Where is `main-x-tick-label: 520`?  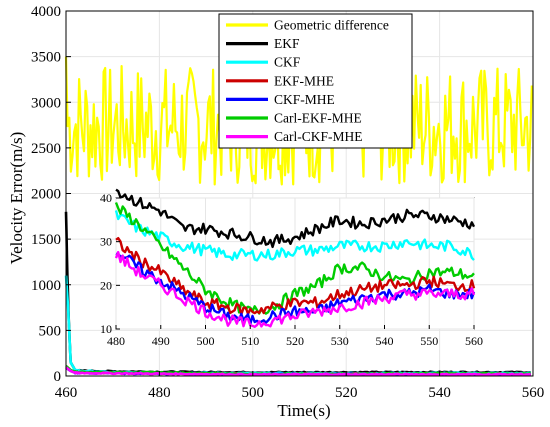 main-x-tick-label: 520 is located at coordinates (346, 393).